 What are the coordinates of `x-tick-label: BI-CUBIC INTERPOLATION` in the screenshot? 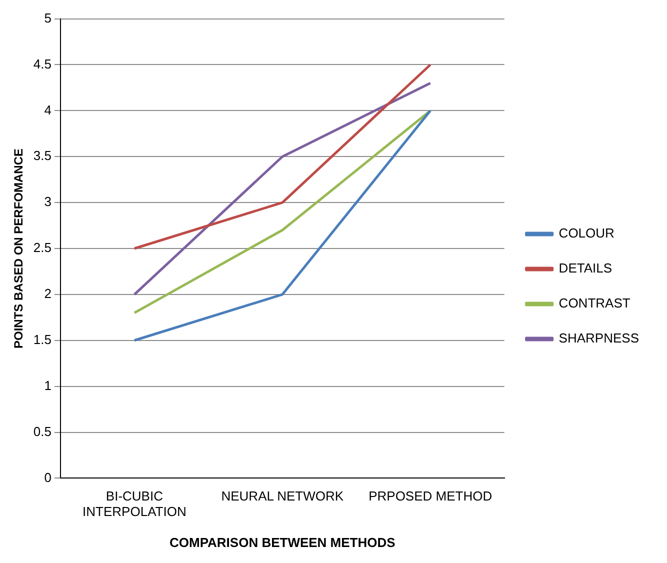 It's located at (134, 504).